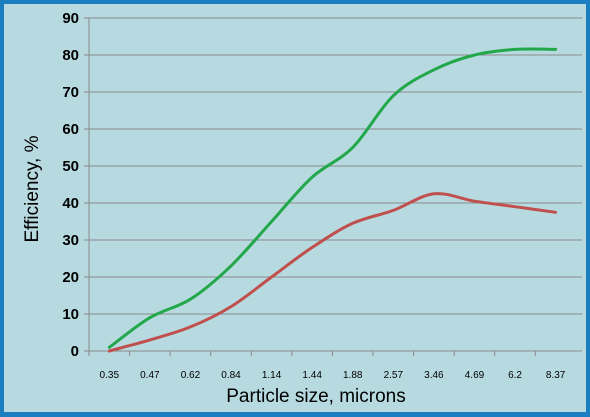  What do you see at coordinates (75, 351) in the screenshot?
I see `y-tick-label: 0` at bounding box center [75, 351].